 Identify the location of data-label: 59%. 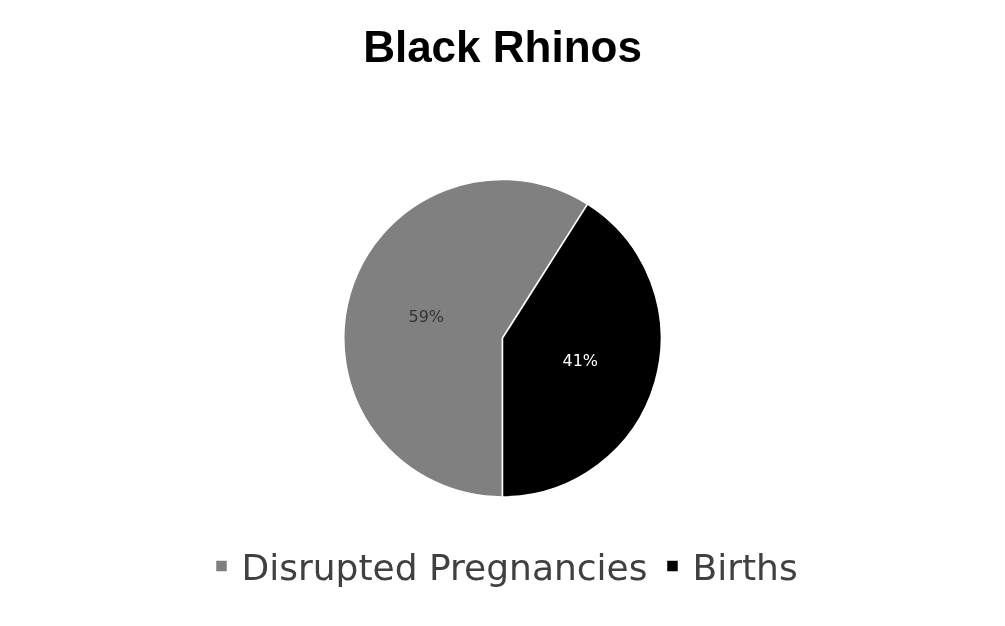
(426, 316).